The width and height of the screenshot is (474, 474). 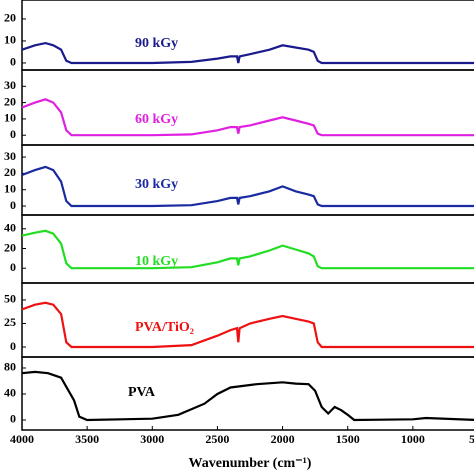 I want to click on x-tick-label: 4000, so click(x=22, y=439).